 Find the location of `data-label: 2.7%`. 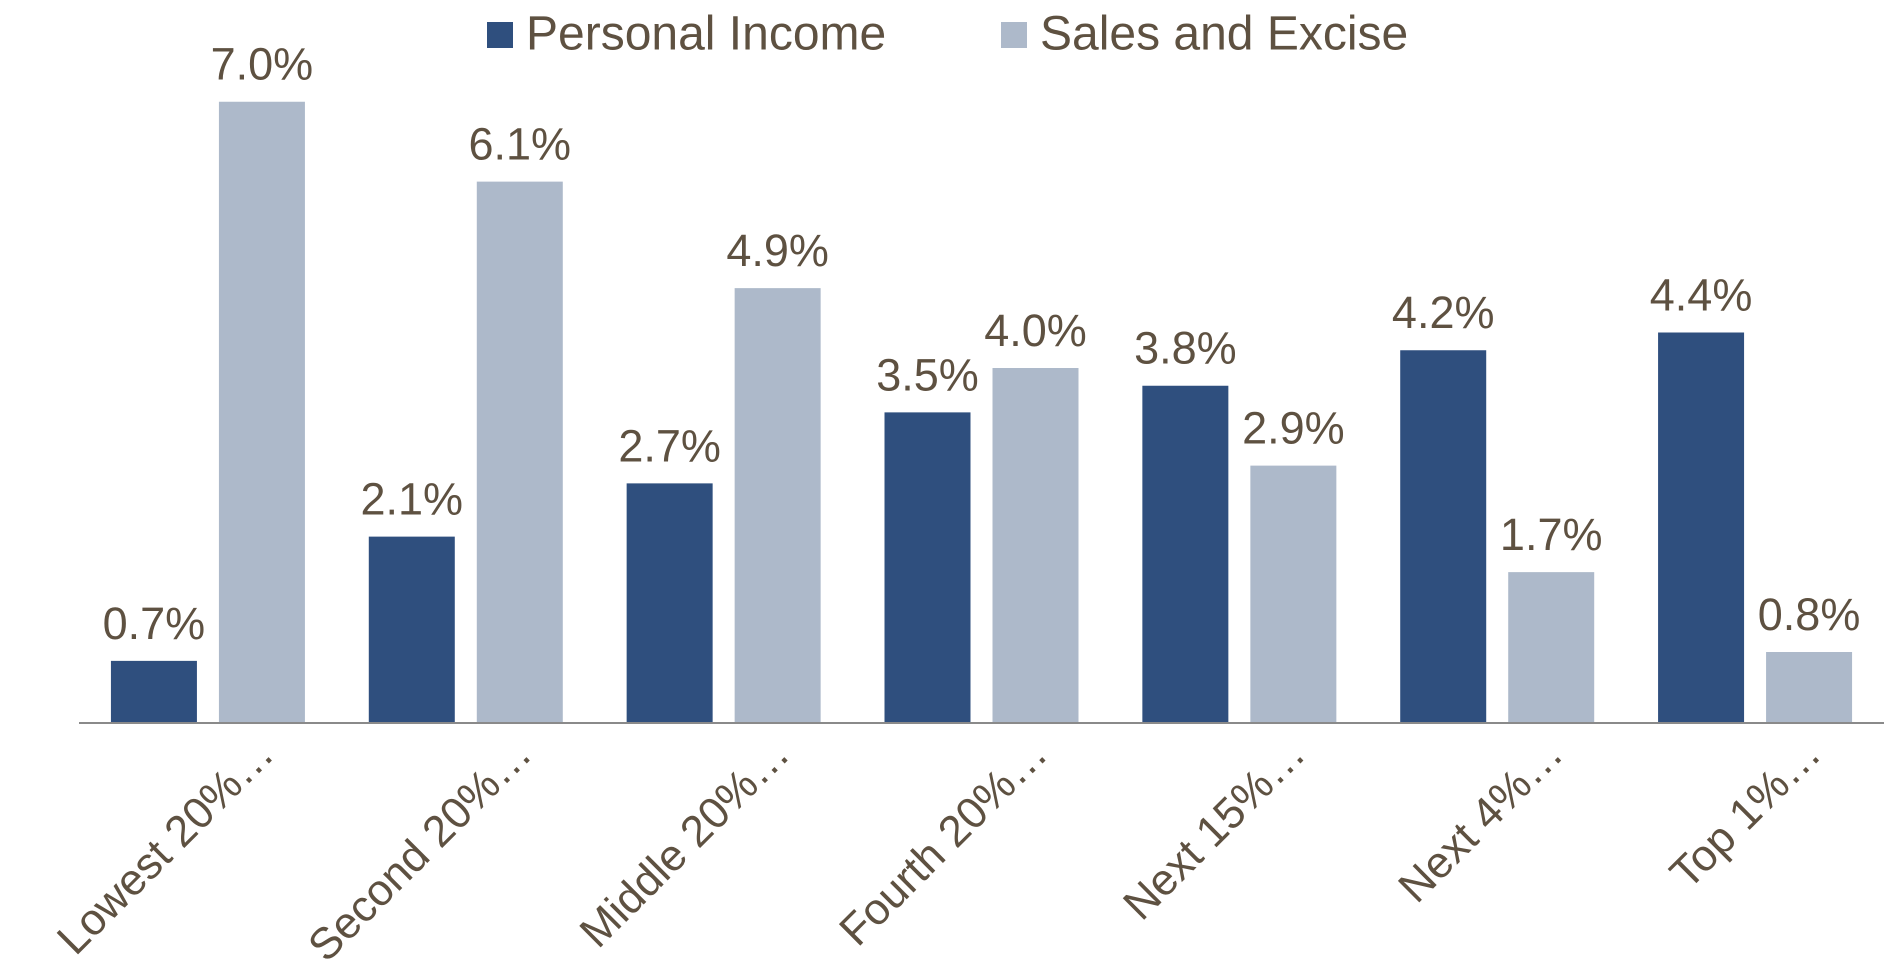

data-label: 2.7% is located at coordinates (669, 445).